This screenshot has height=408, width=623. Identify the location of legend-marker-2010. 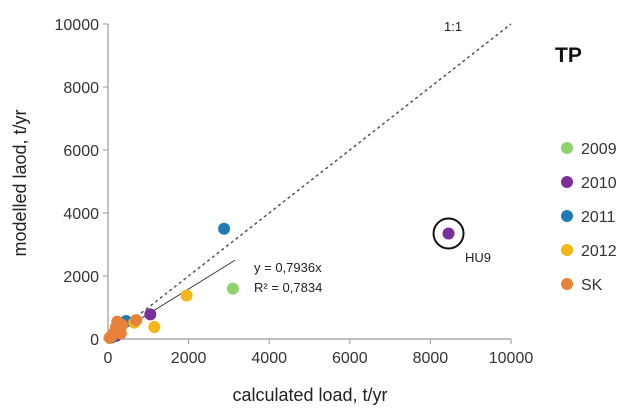
(567, 182).